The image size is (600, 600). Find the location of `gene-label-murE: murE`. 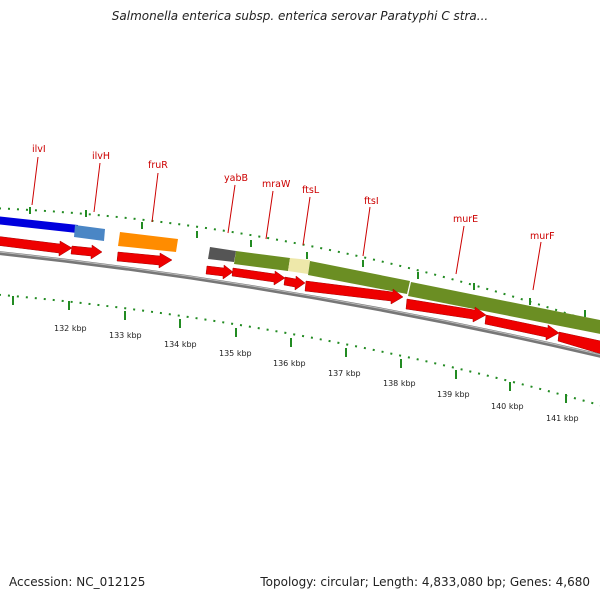

gene-label-murE: murE is located at coordinates (465, 219).